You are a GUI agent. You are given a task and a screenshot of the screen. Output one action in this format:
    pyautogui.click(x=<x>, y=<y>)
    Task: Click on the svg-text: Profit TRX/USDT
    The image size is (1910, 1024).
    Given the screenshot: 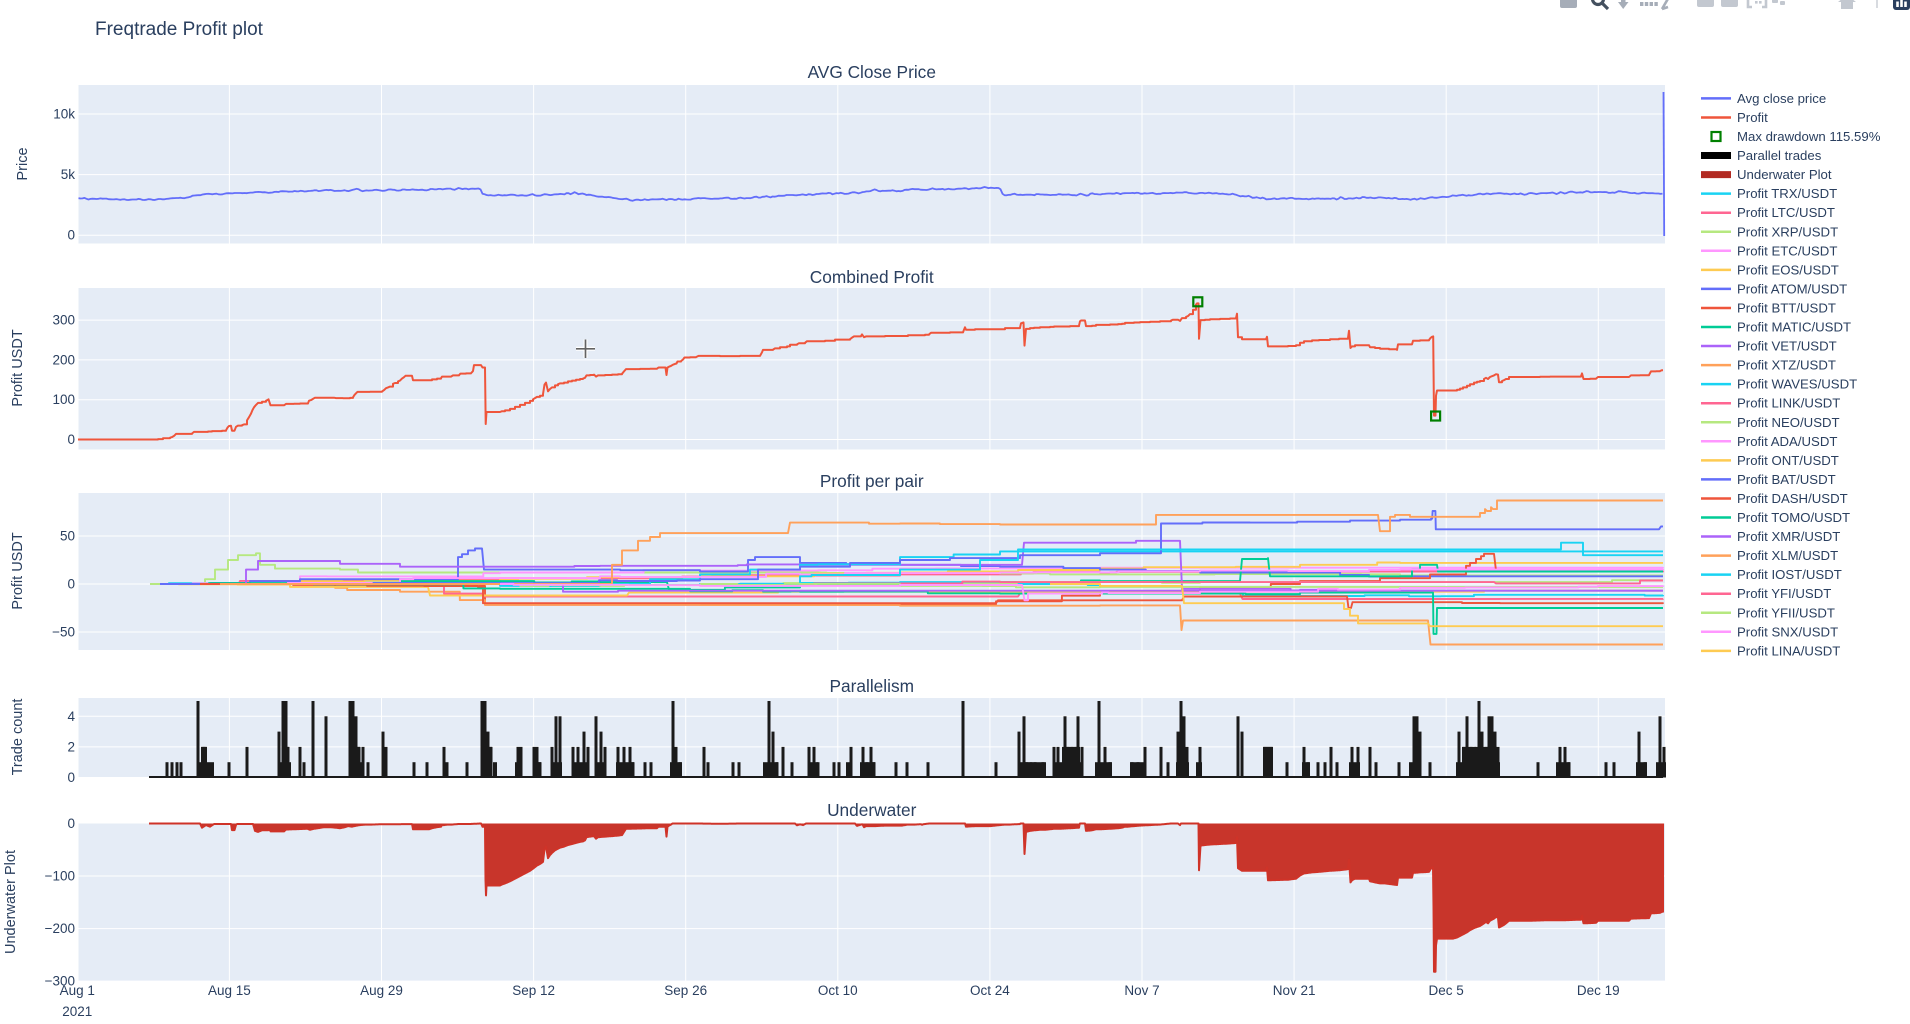 What is the action you would take?
    pyautogui.click(x=1787, y=193)
    